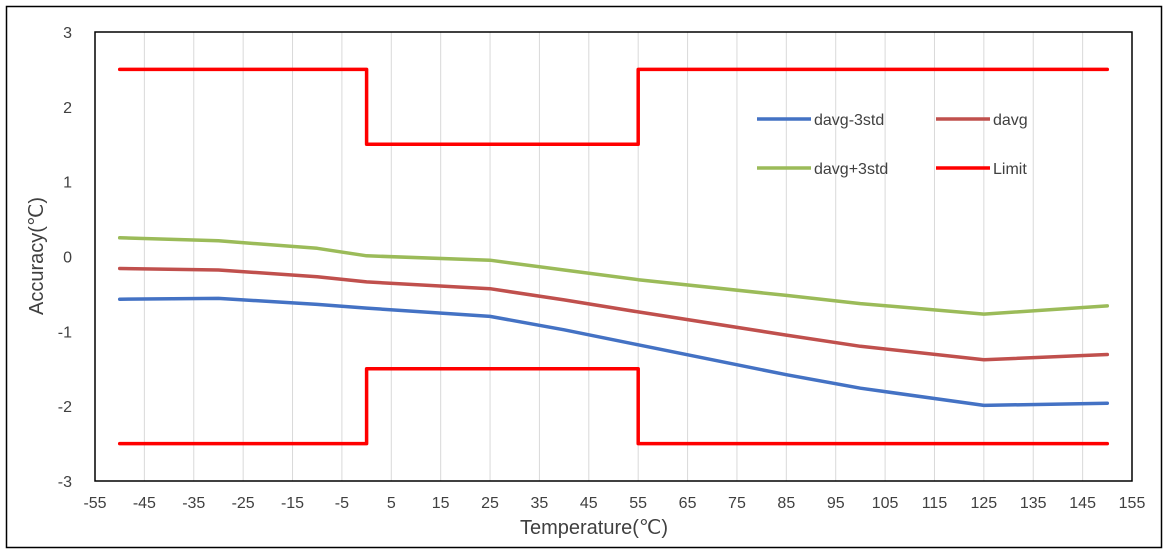 The height and width of the screenshot is (554, 1169). I want to click on y-tick-label: -3, so click(65, 482).